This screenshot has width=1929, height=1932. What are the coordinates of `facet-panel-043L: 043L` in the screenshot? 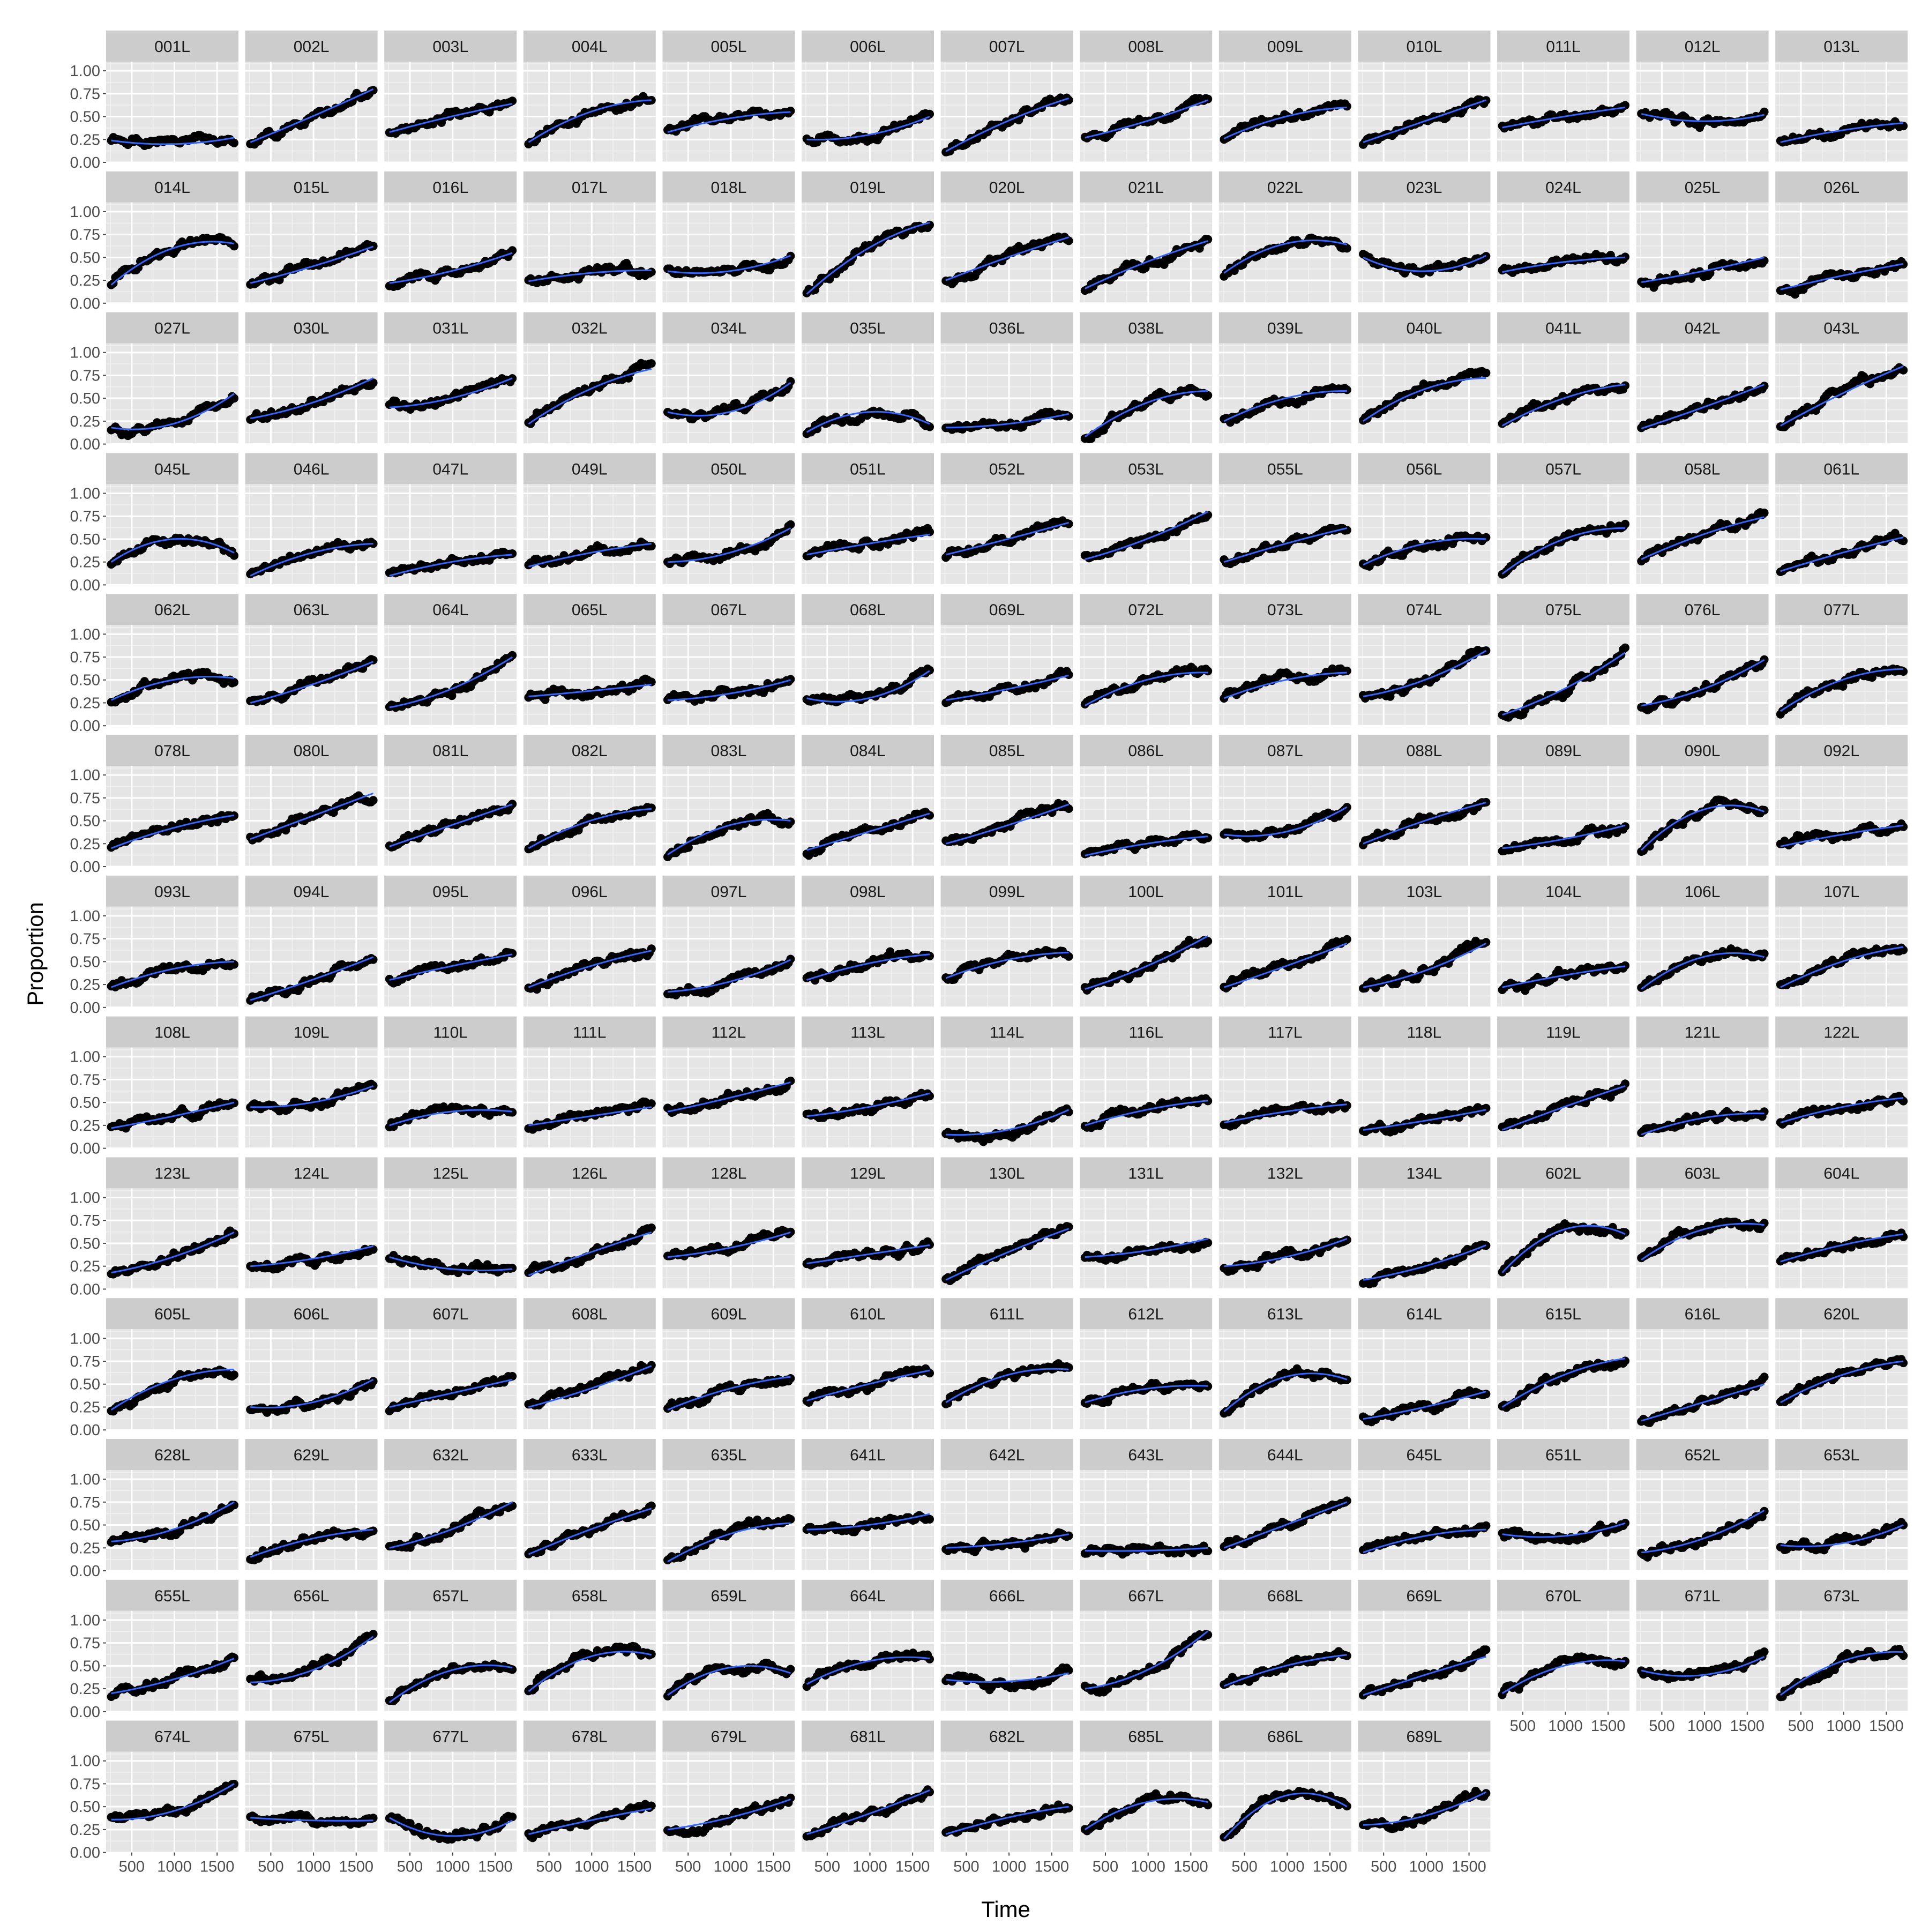 It's located at (1841, 378).